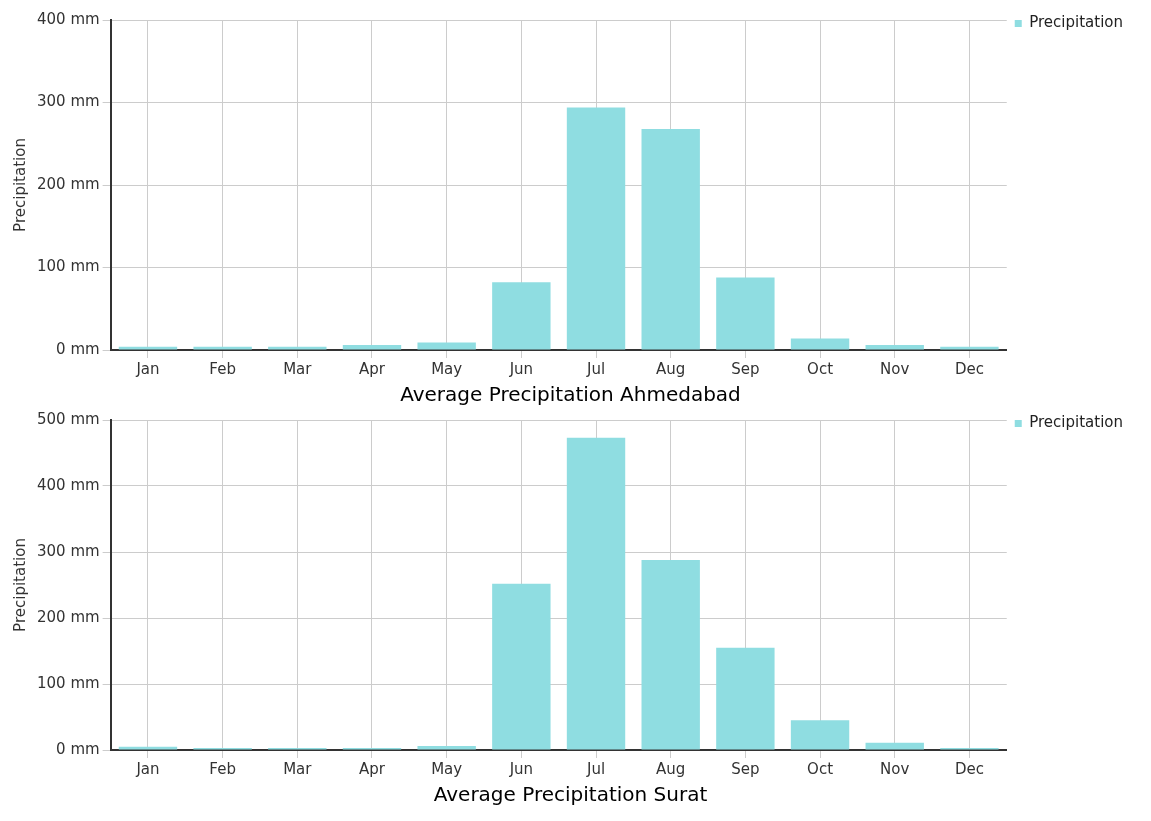 This screenshot has height=821, width=1151. Describe the element at coordinates (570, 794) in the screenshot. I see `text: Average Precipitation Surat` at that location.